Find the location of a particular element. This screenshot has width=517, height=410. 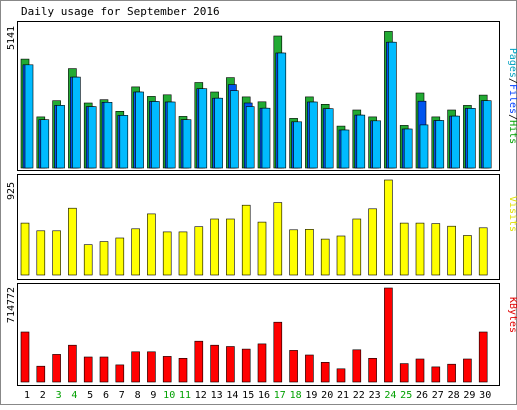

x-tick-label-day-13: 13 is located at coordinates (217, 395).